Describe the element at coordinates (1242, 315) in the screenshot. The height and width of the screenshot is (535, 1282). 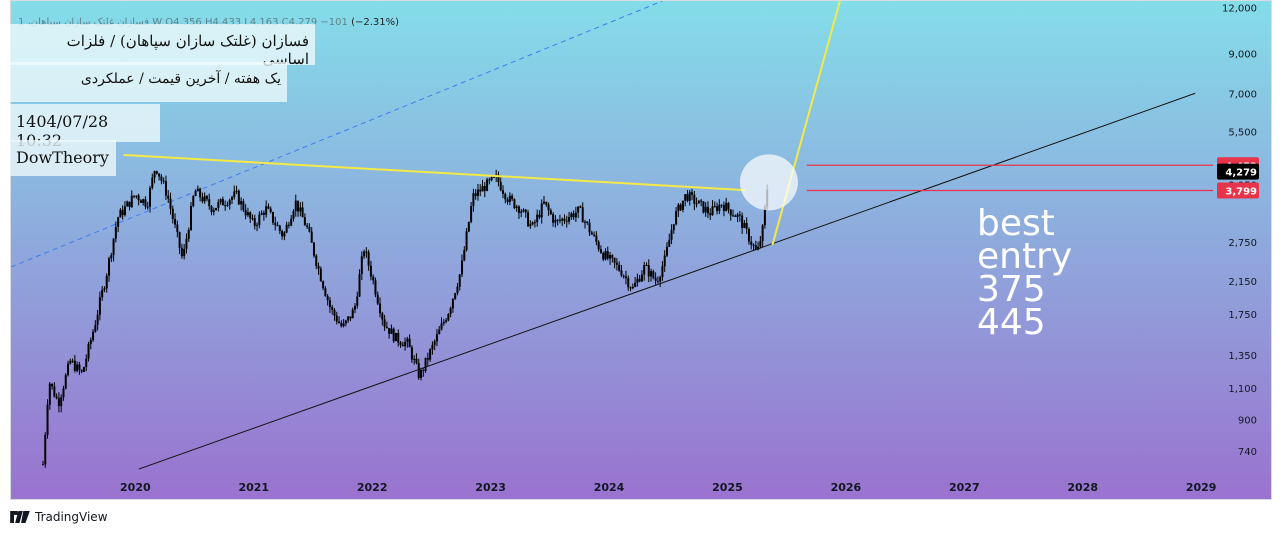
I see `price-tick-label: 1,750` at that location.